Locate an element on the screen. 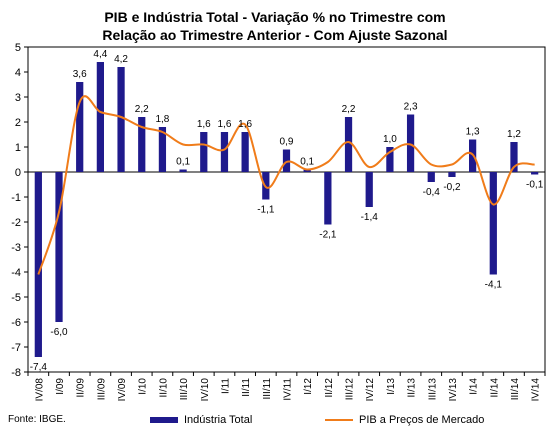 The image size is (550, 440). bar-data-label: -0,2 is located at coordinates (452, 187).